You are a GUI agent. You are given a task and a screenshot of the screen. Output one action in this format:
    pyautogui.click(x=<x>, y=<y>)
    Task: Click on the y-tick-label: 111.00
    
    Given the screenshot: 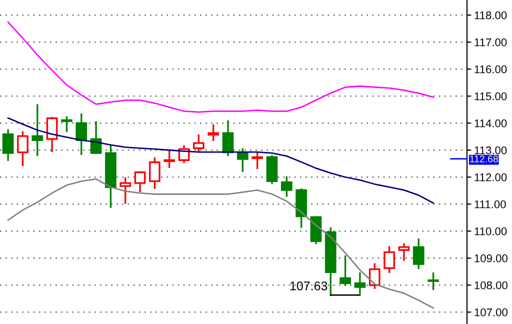 What is the action you would take?
    pyautogui.click(x=490, y=204)
    